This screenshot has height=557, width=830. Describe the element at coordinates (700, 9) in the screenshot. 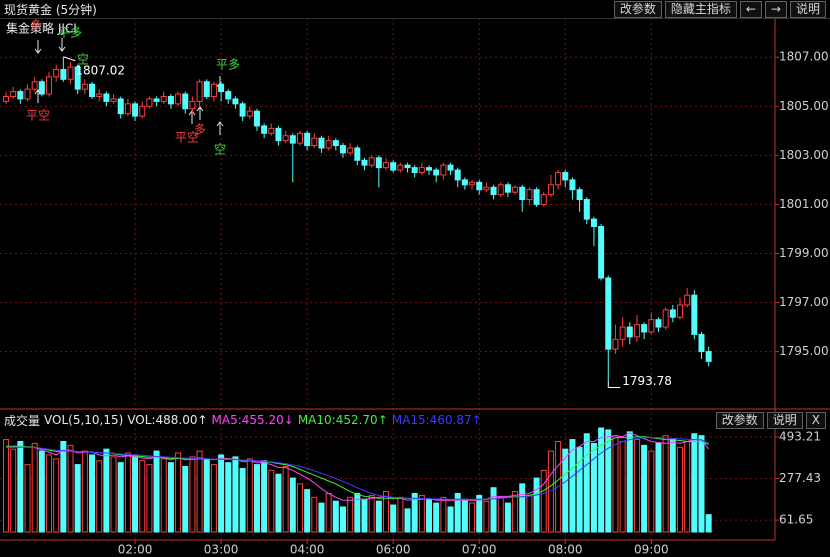

I see `button: 隐藏主指标` at that location.